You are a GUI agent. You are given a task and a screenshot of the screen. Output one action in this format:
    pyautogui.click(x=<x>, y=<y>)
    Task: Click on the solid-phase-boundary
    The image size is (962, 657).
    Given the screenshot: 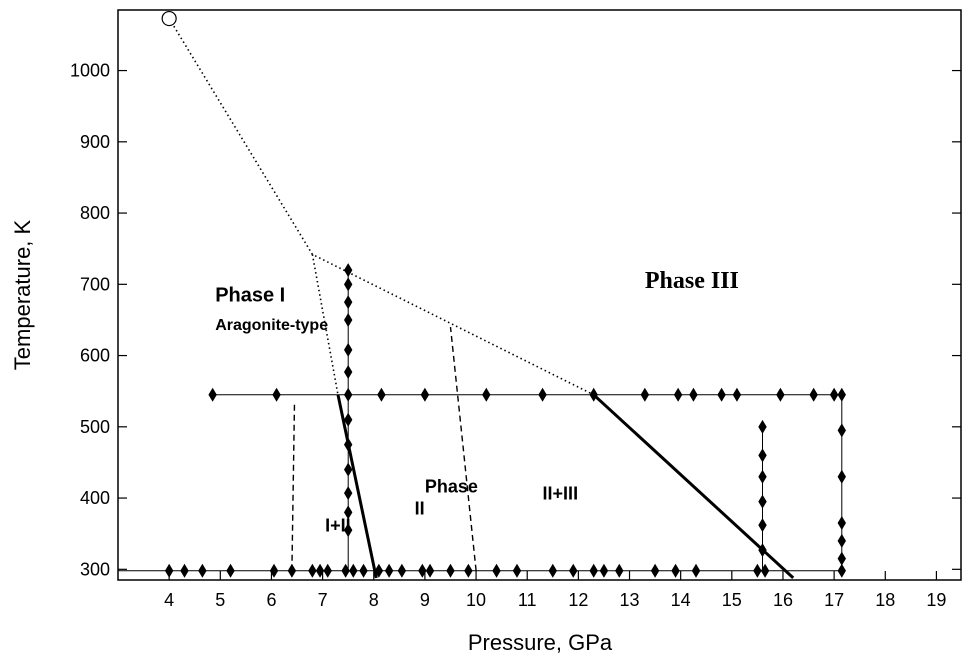 What is the action you would take?
    pyautogui.click(x=357, y=486)
    